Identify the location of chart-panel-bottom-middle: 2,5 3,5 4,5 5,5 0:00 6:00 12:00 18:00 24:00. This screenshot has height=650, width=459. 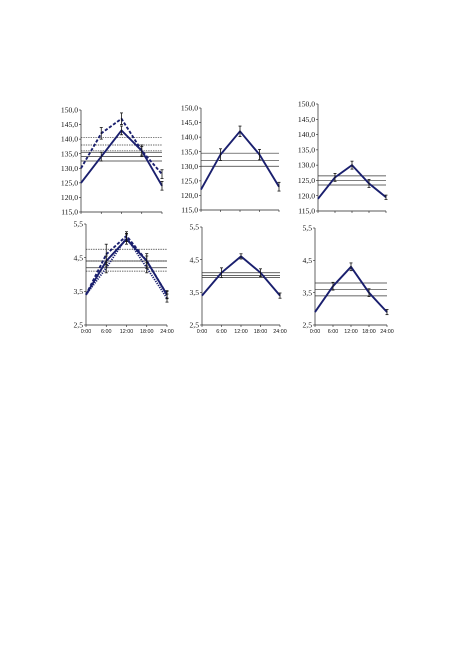
(238, 279).